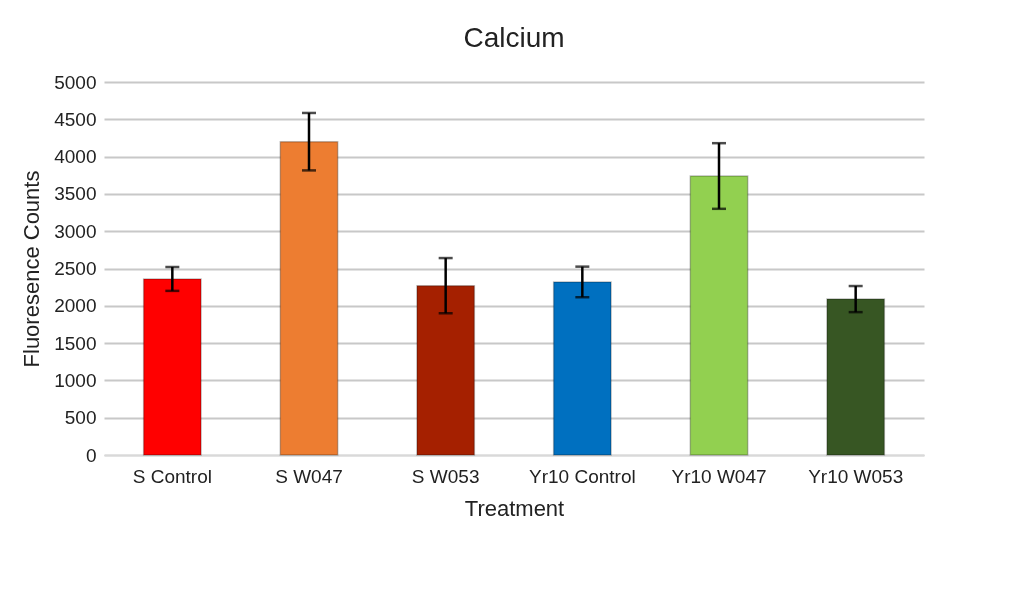 The height and width of the screenshot is (603, 1026). I want to click on x-tick-label: S W047, so click(309, 476).